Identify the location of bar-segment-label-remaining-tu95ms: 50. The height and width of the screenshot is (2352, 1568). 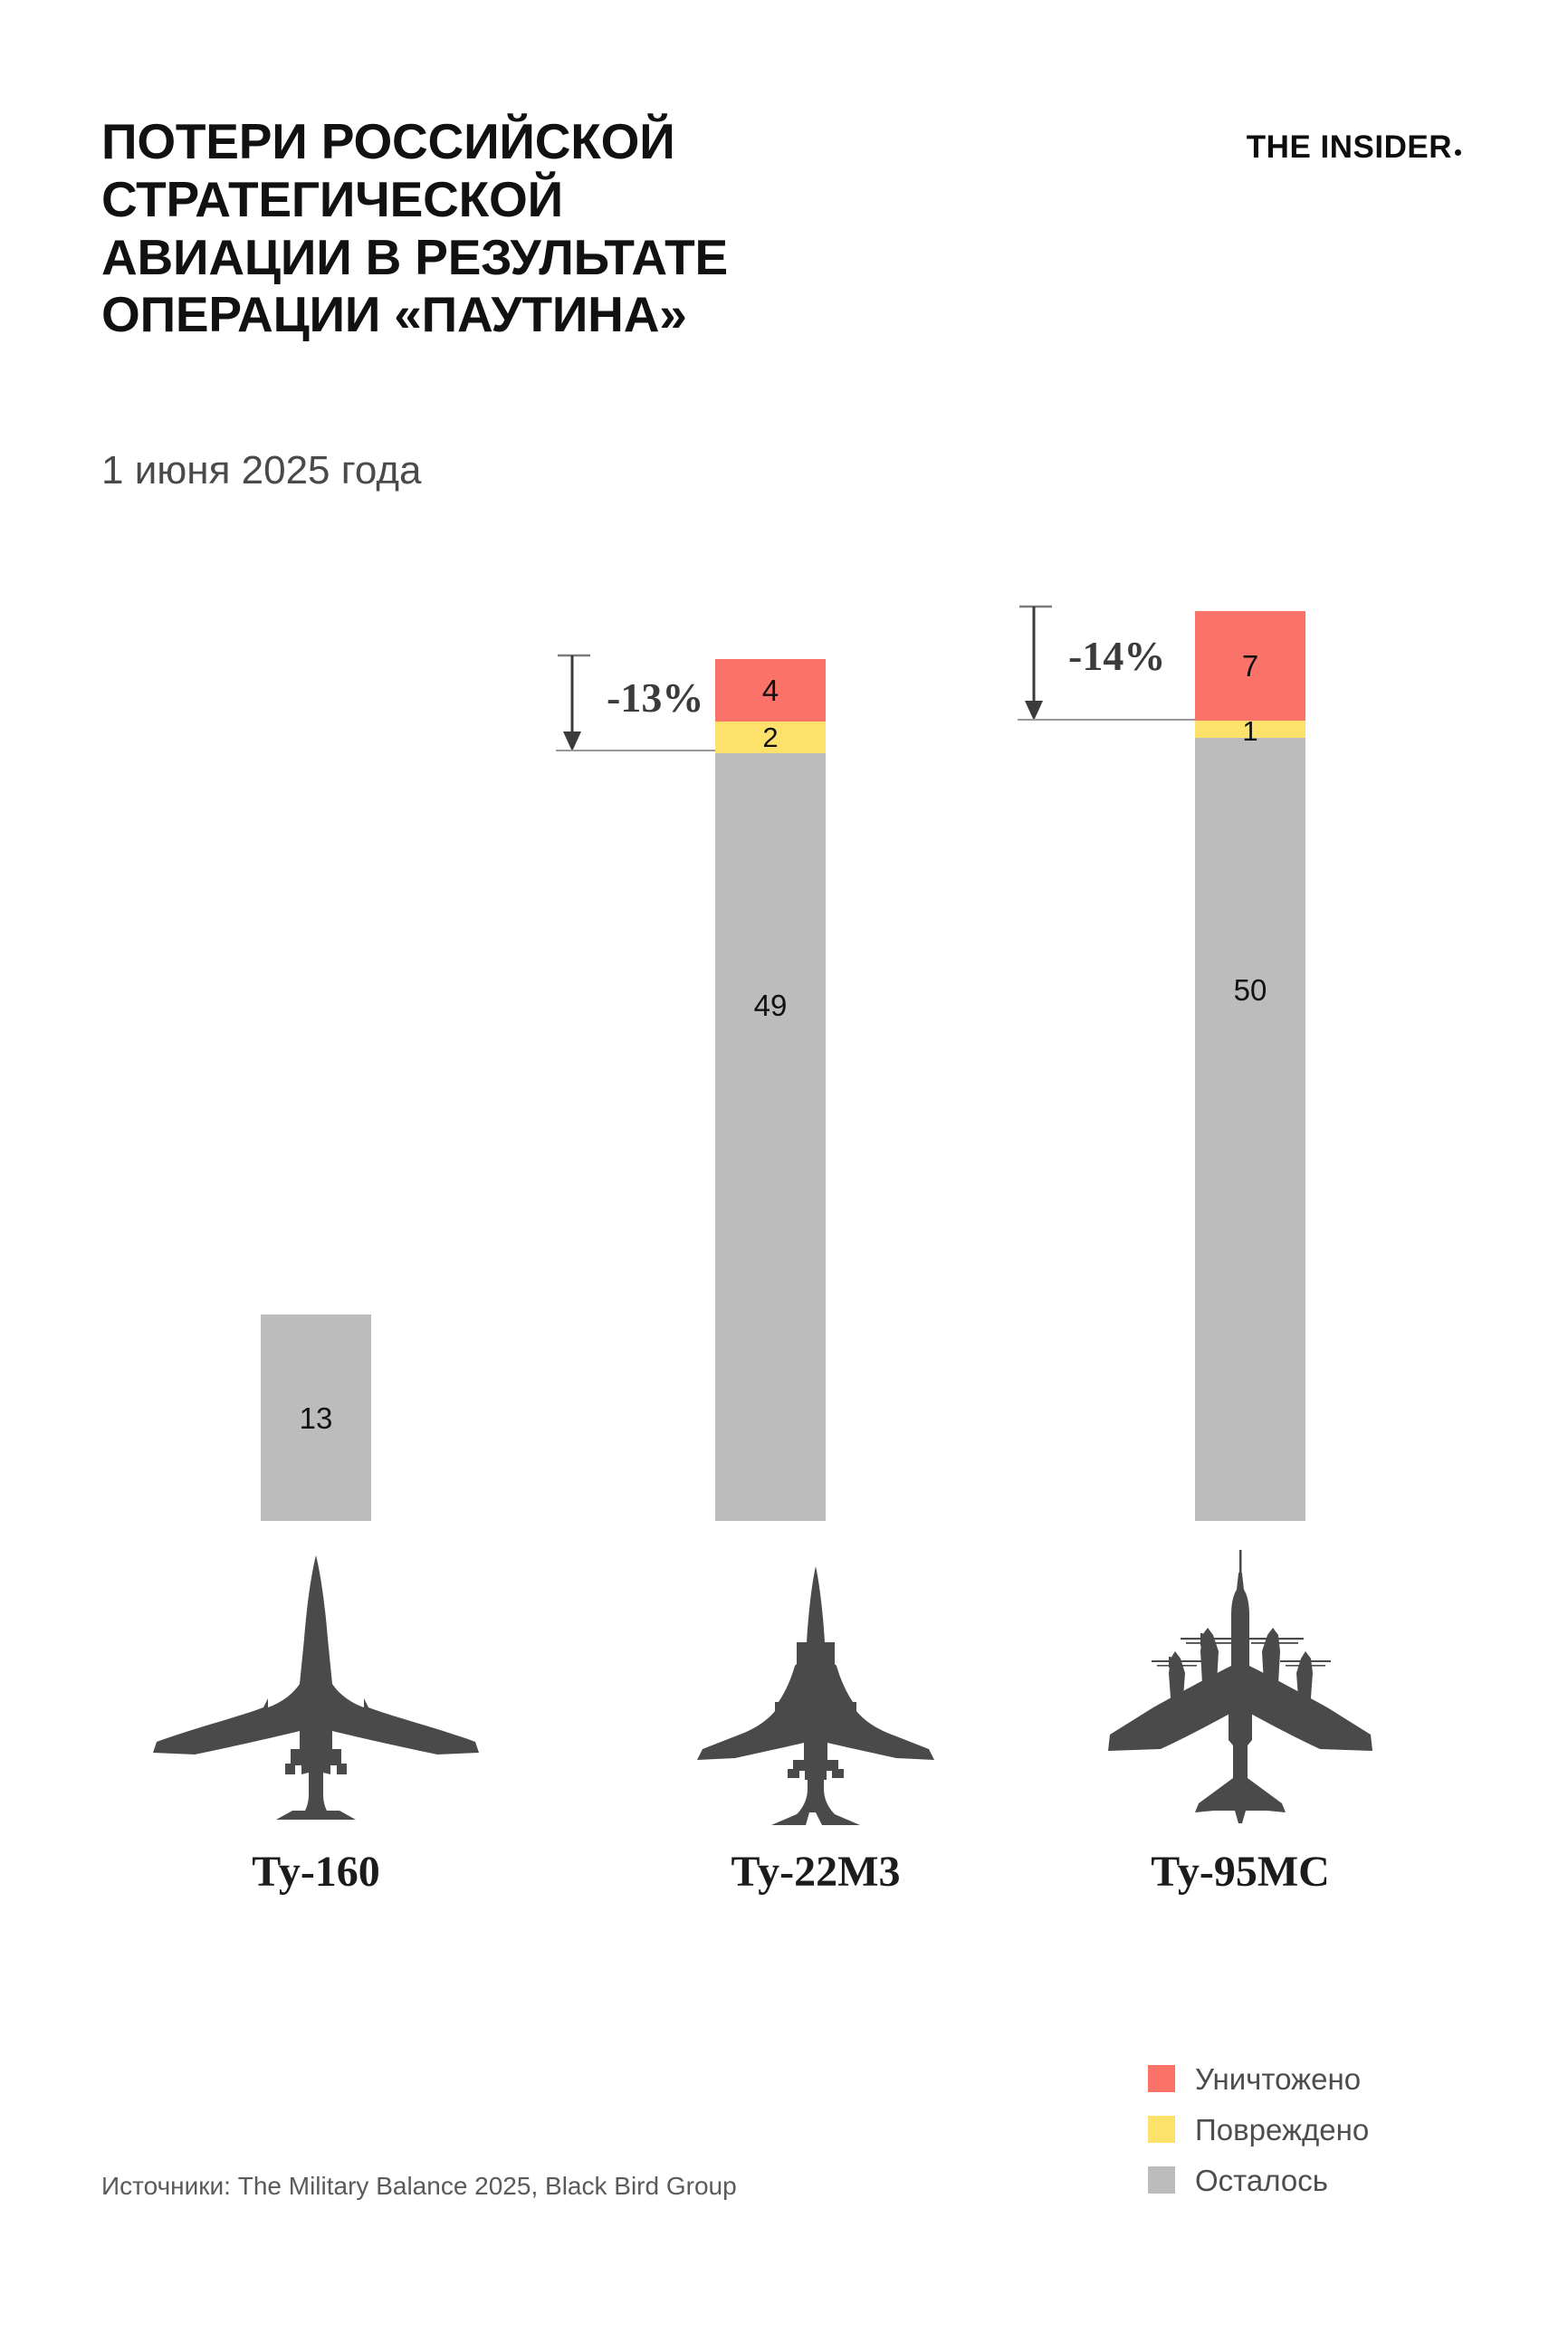
(1250, 990).